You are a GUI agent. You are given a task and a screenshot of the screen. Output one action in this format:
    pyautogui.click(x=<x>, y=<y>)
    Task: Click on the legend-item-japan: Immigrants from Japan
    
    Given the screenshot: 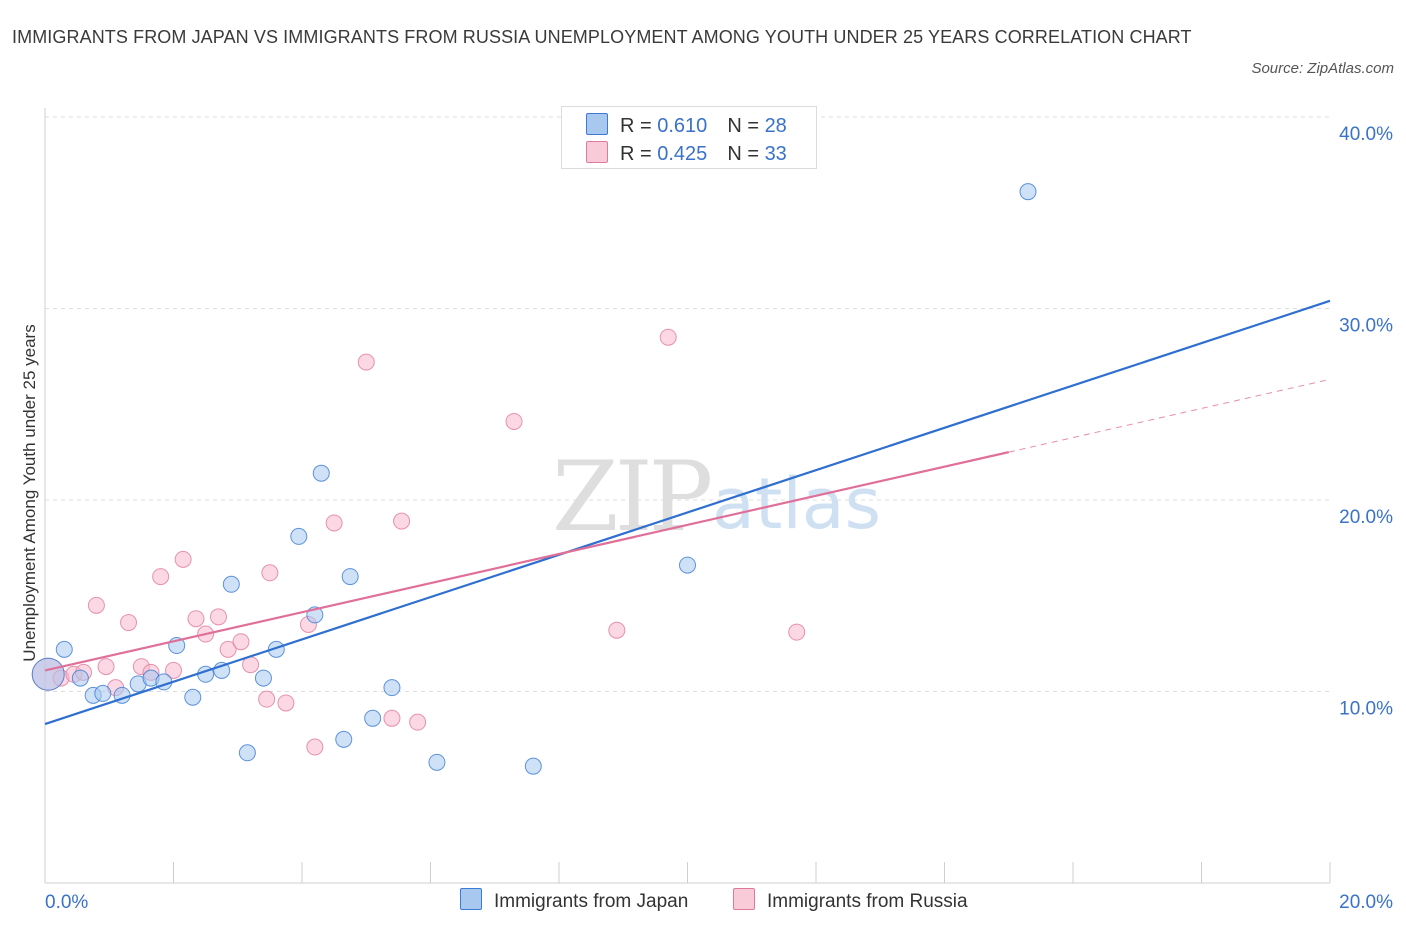 What is the action you would take?
    pyautogui.click(x=574, y=900)
    